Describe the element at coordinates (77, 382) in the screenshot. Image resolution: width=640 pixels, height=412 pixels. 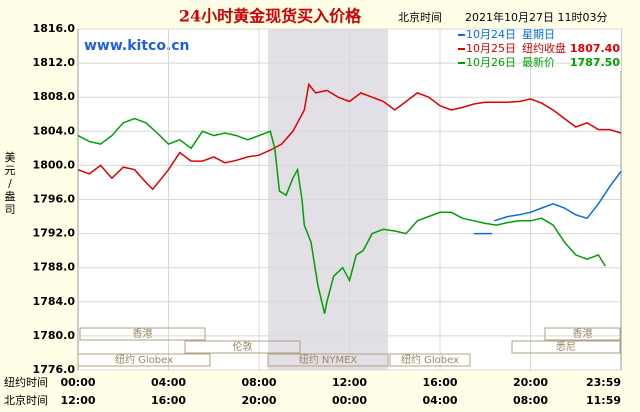
I see `x-tick-label: 00:00` at that location.